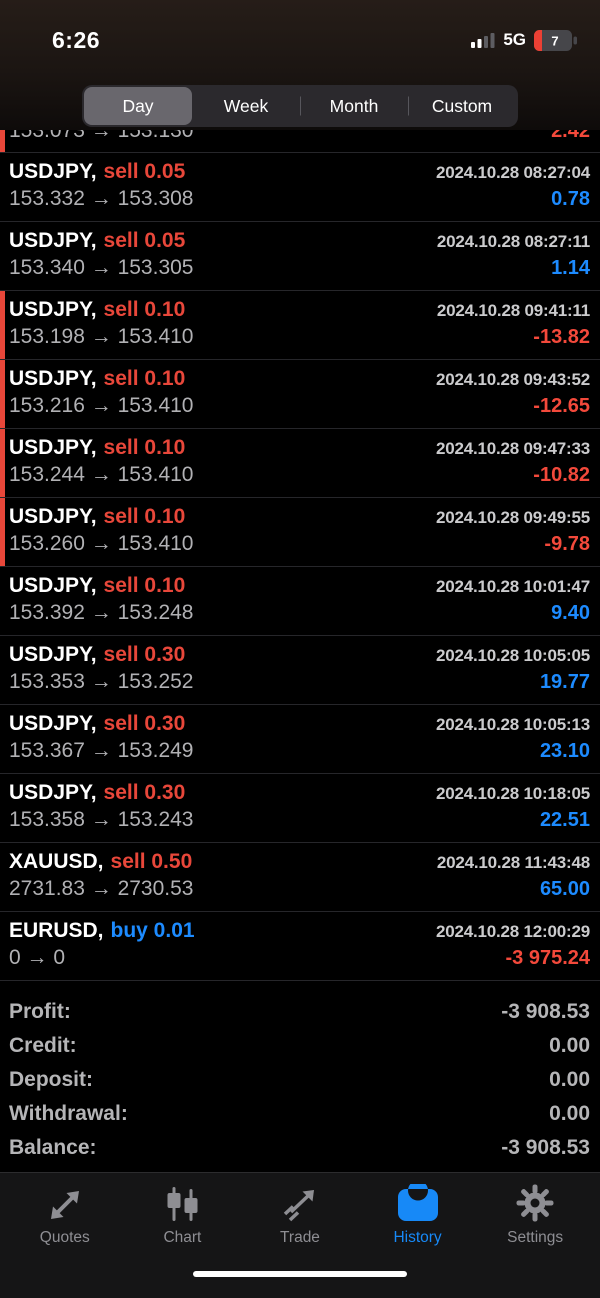  Describe the element at coordinates (300, 1274) in the screenshot. I see `home-indicator` at that location.